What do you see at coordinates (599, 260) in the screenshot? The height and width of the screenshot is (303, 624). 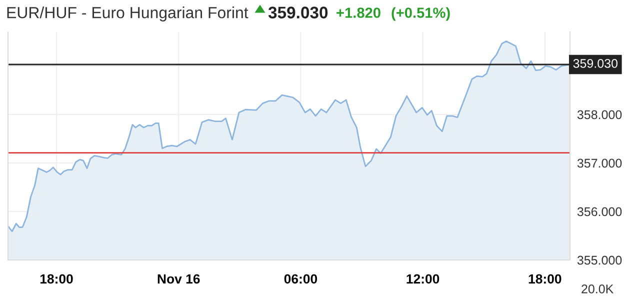 I see `y-tick-label: 355.000` at bounding box center [599, 260].